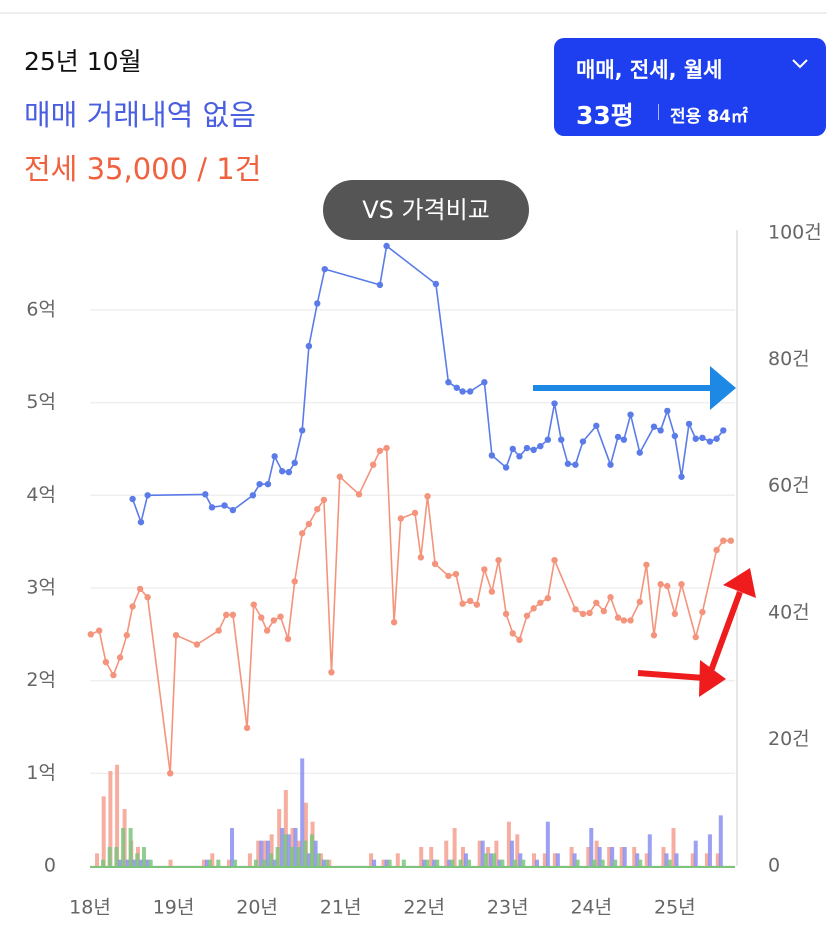  Describe the element at coordinates (143, 169) in the screenshot. I see `jeonse-summary: 전세 35,000 / 1건` at that location.